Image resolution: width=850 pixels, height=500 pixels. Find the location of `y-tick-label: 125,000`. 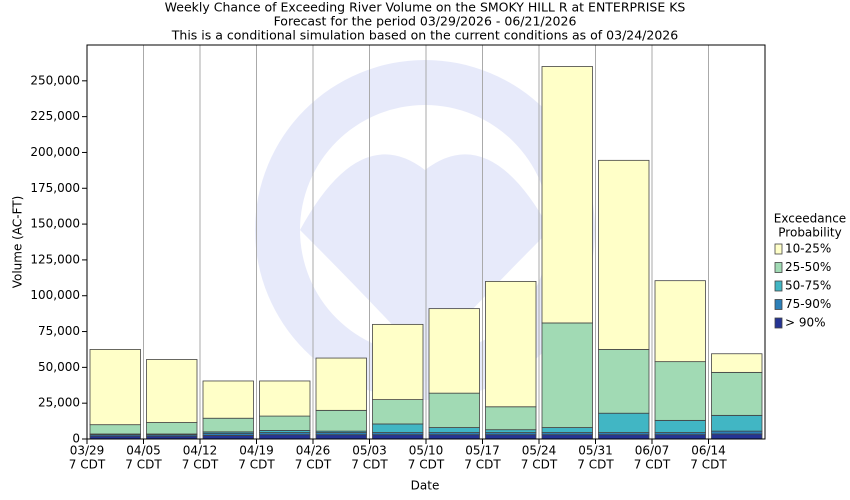

y-tick-label: 125,000 is located at coordinates (55, 259).